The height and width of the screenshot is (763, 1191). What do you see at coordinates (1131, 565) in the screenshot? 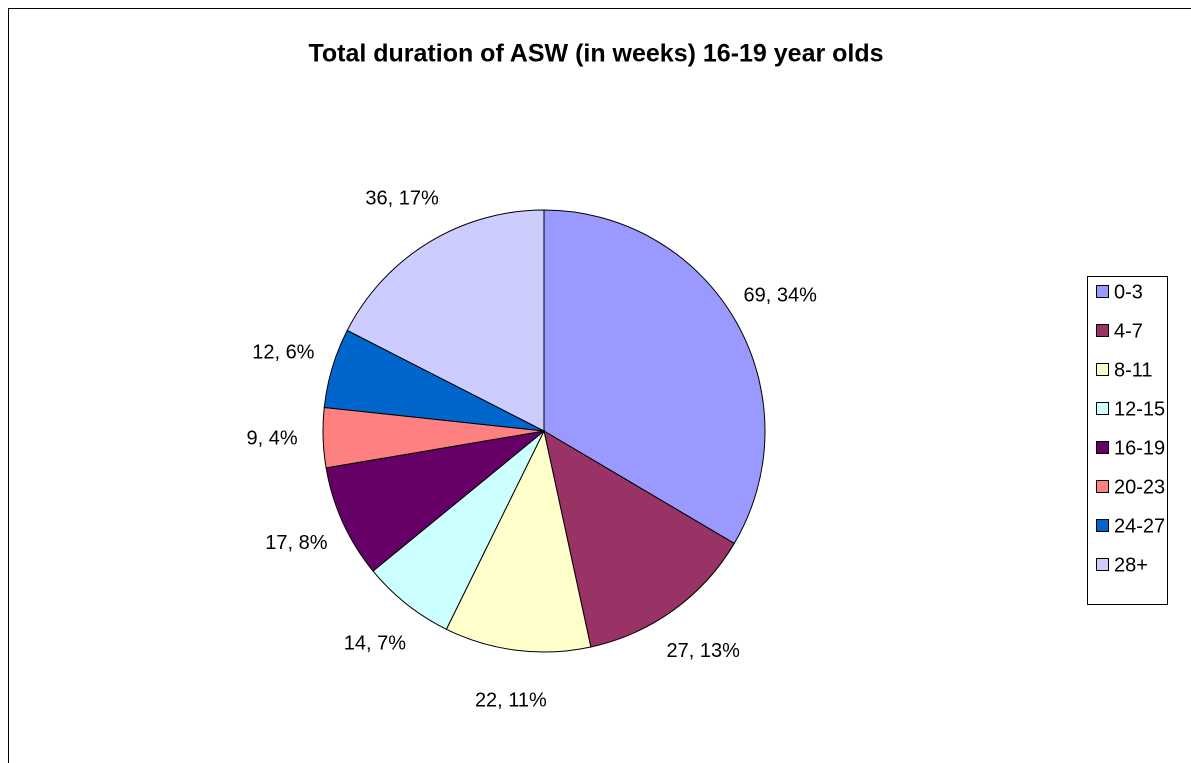
I see `legend-label: 28+` at bounding box center [1131, 565].